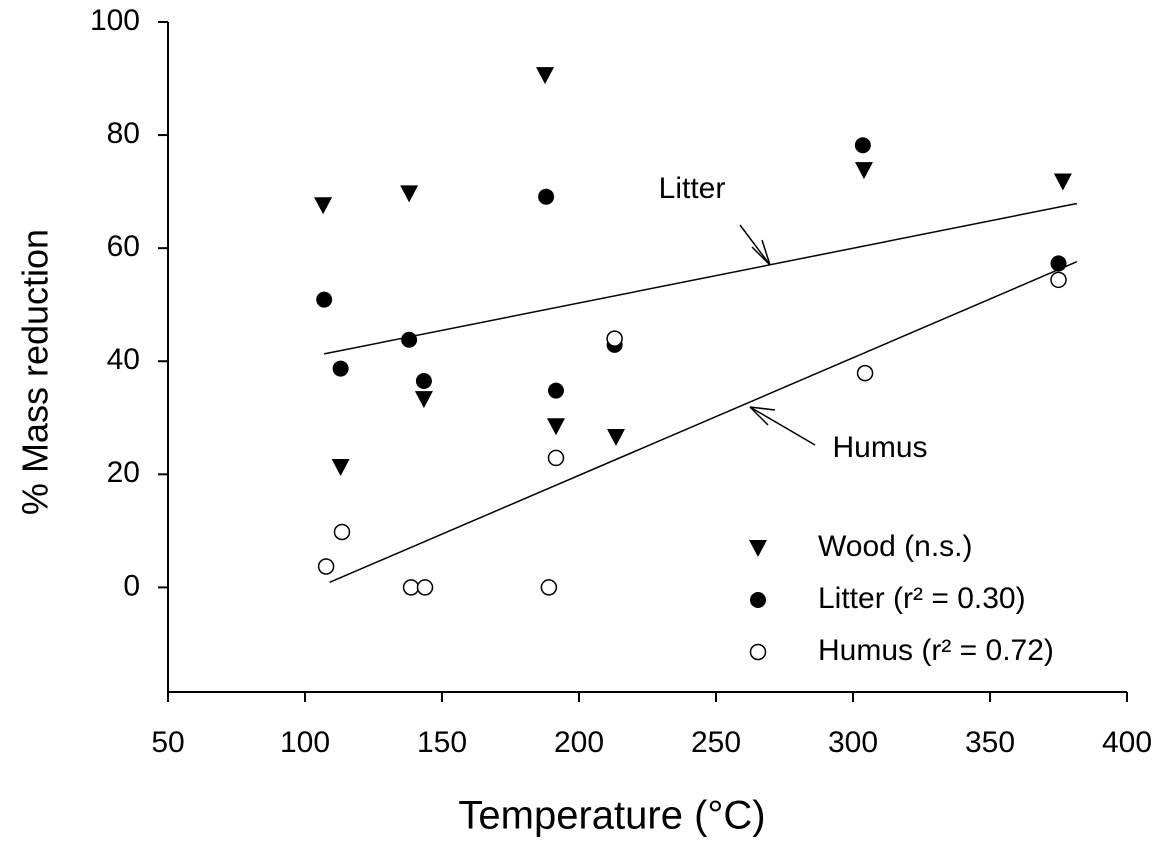 The image size is (1167, 866). What do you see at coordinates (442, 742) in the screenshot?
I see `x-tick-label: 150` at bounding box center [442, 742].